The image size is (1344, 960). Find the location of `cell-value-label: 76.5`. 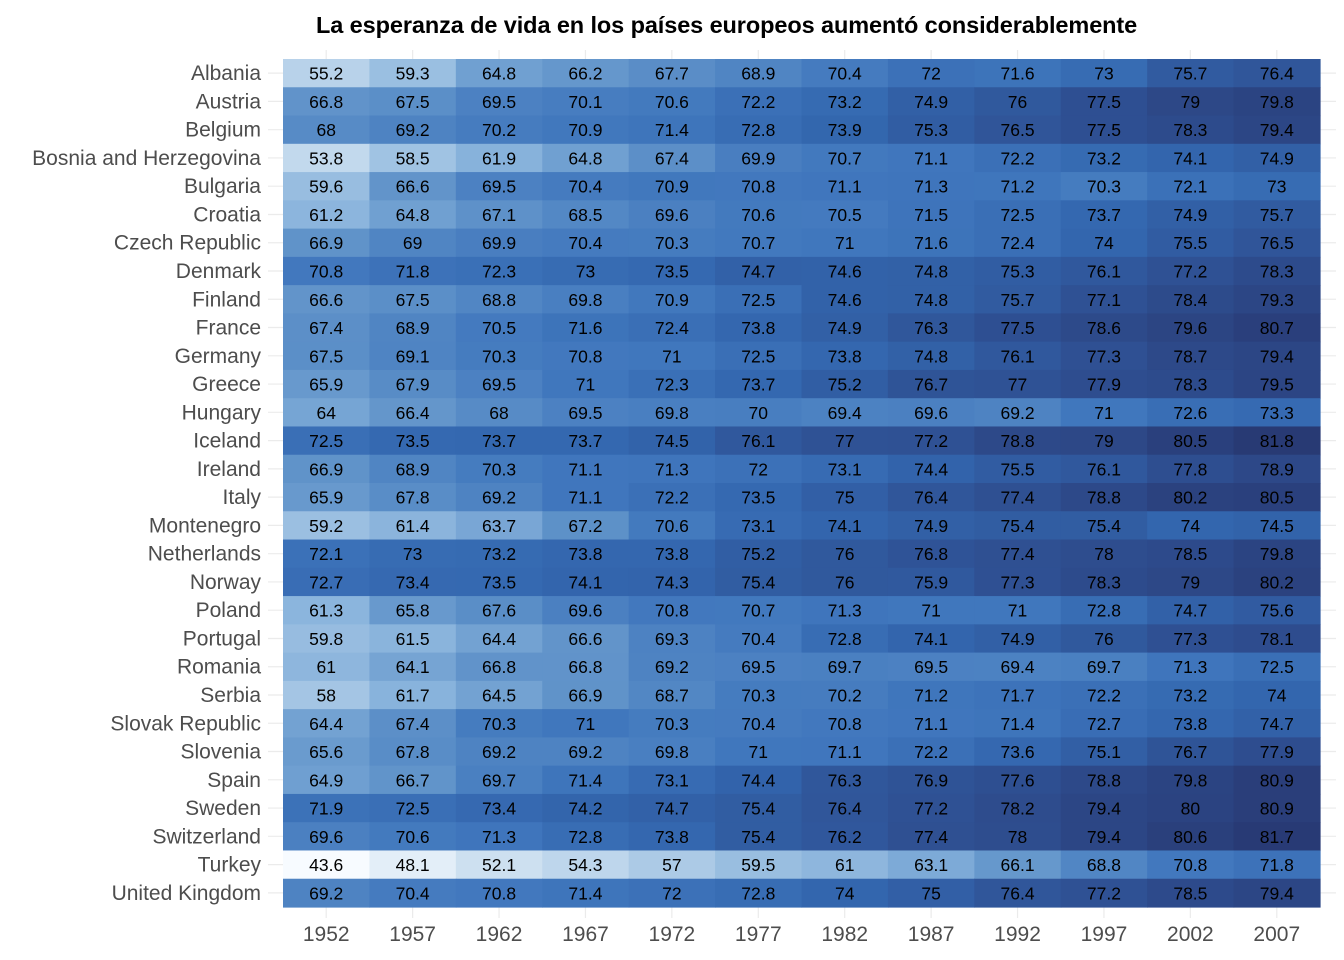

cell-value-label: 76.5 is located at coordinates (1277, 243).